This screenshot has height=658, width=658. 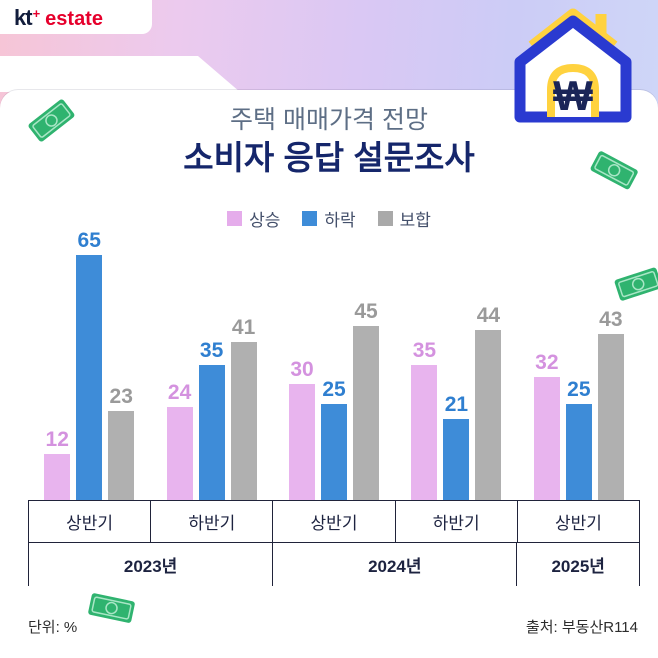 I want to click on legend-item: 보합, so click(x=404, y=218).